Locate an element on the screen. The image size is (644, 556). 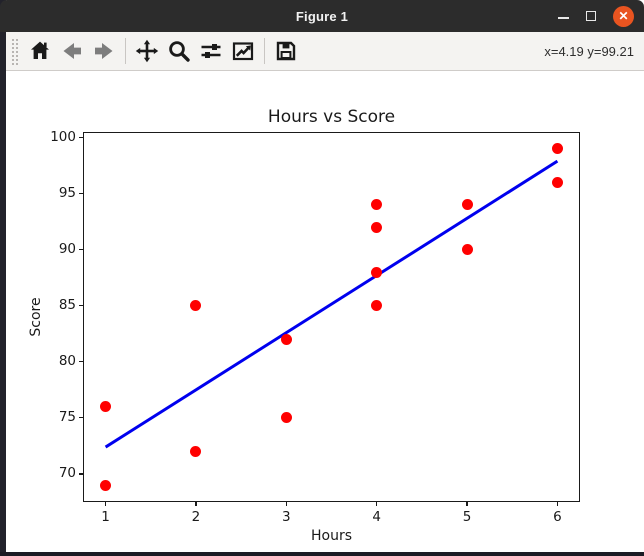
save-icon is located at coordinates (286, 51).